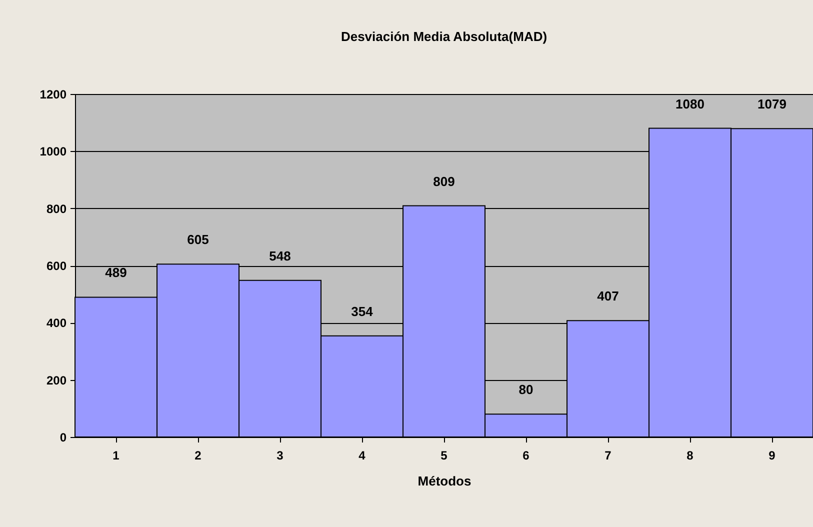  What do you see at coordinates (362, 455) in the screenshot?
I see `x-tick-label: 4` at bounding box center [362, 455].